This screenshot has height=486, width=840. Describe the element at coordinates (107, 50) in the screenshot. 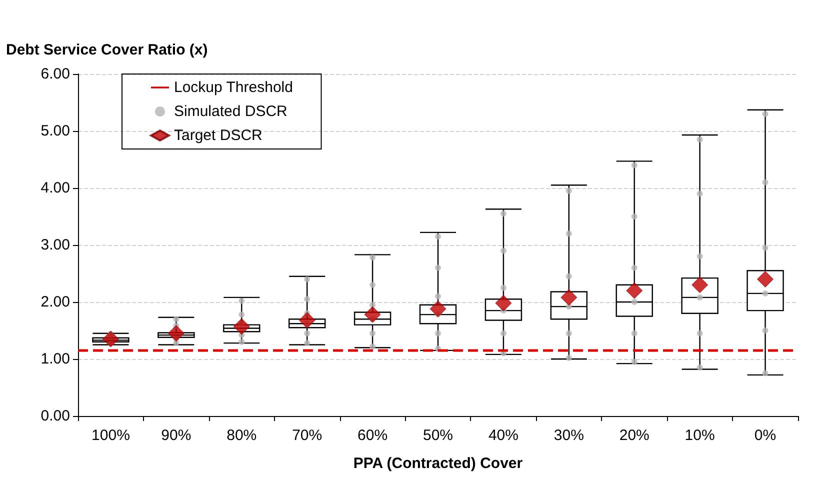

I see `y-axis-title: Debt Service Cover Ratio (x)` at that location.